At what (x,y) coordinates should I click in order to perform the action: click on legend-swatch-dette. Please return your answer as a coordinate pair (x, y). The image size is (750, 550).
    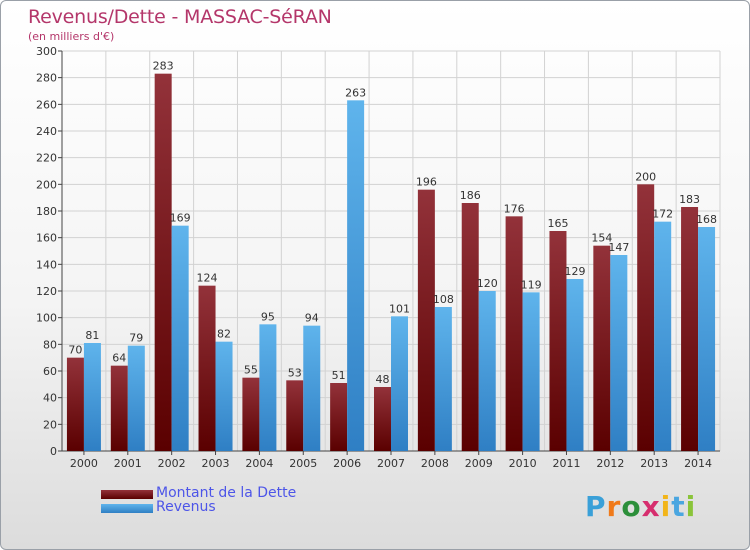
    Looking at the image, I should click on (127, 494).